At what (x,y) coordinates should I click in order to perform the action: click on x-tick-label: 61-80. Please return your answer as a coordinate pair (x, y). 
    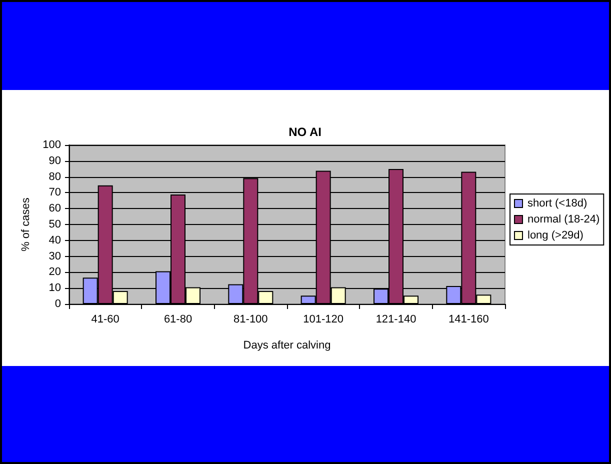
    Looking at the image, I should click on (178, 320).